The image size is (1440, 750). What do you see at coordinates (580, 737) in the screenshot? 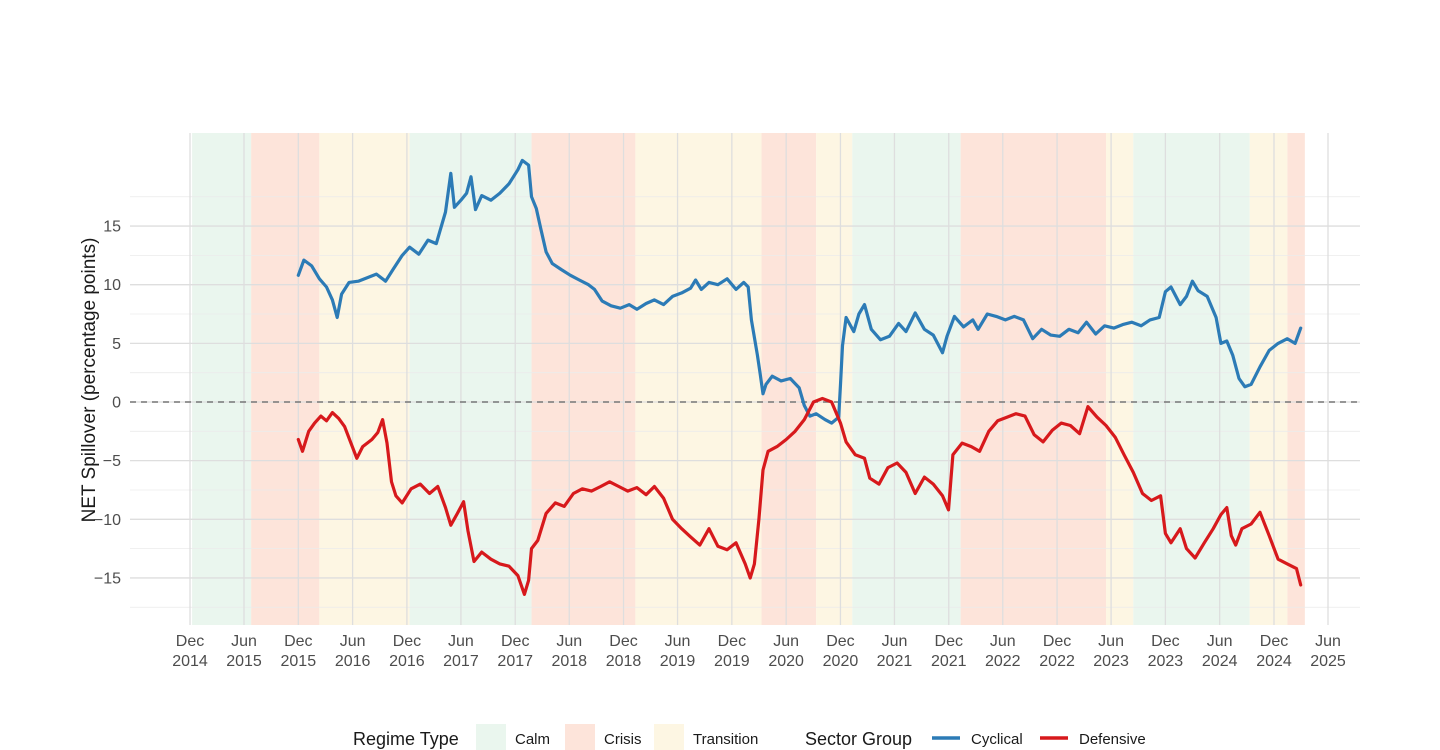
I see `legend-swatch-crisis` at bounding box center [580, 737].